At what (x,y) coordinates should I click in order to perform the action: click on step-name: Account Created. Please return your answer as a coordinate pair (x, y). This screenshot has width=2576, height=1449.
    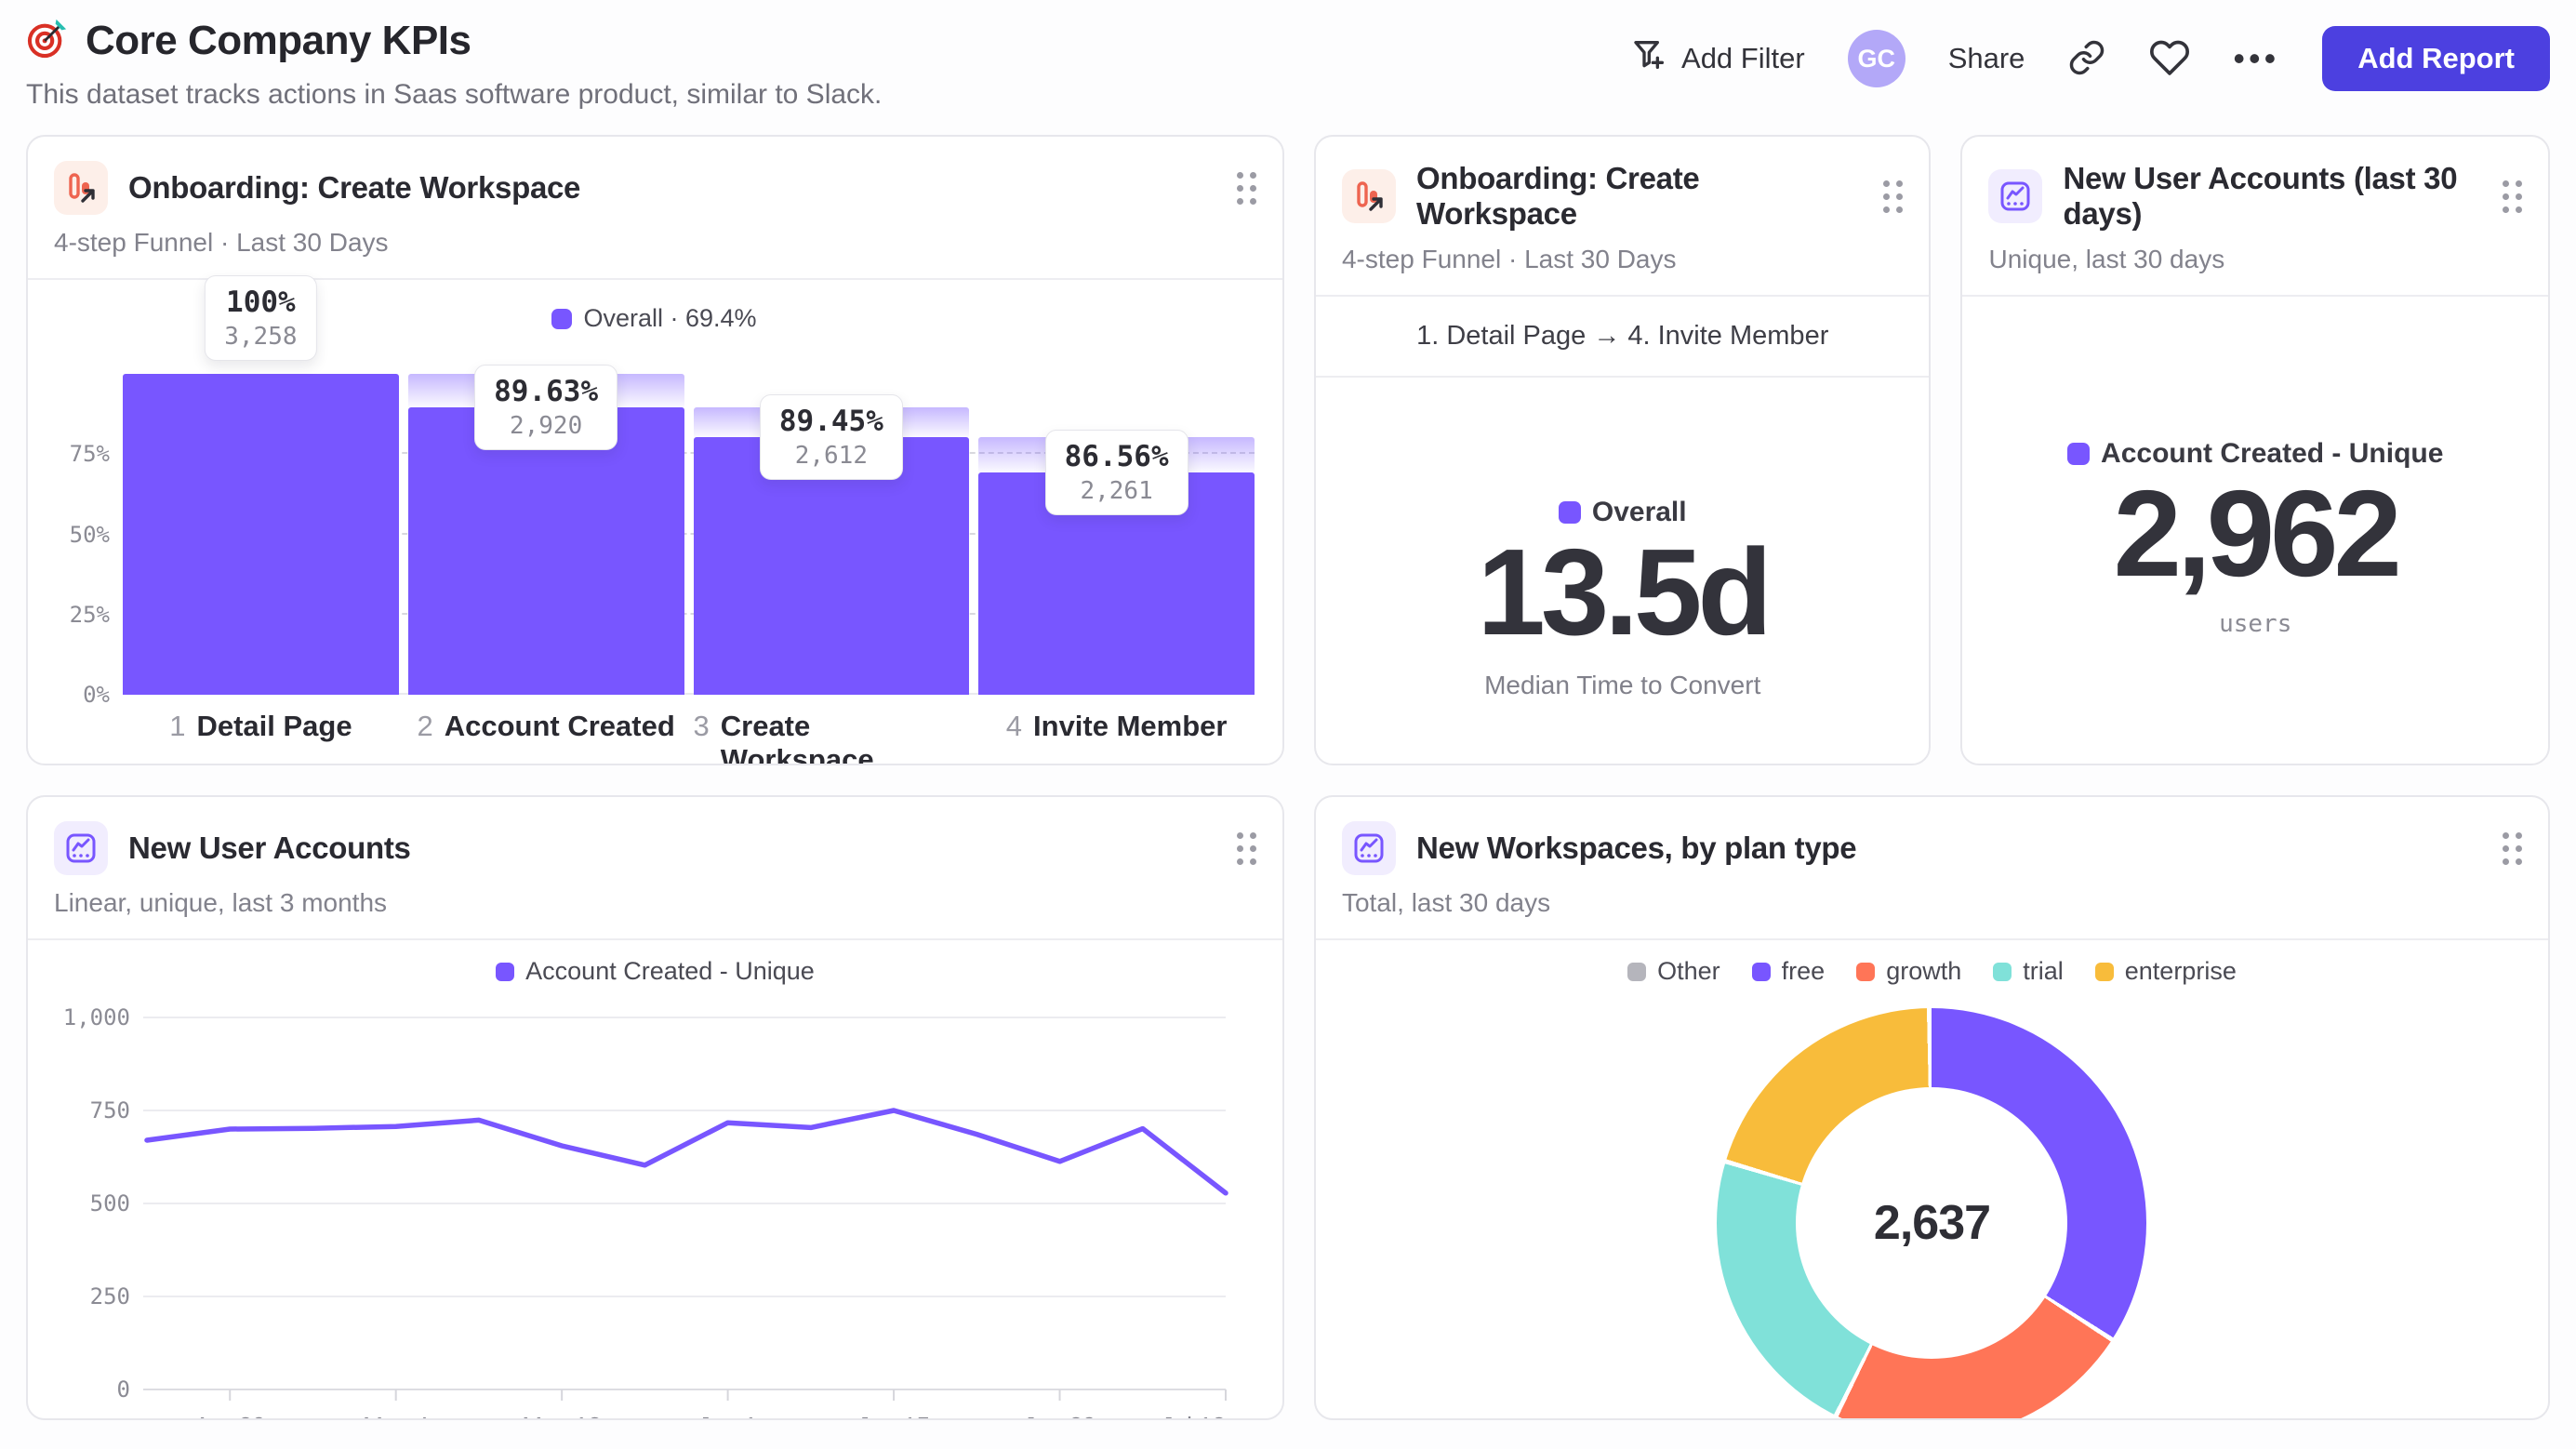
    Looking at the image, I should click on (559, 726).